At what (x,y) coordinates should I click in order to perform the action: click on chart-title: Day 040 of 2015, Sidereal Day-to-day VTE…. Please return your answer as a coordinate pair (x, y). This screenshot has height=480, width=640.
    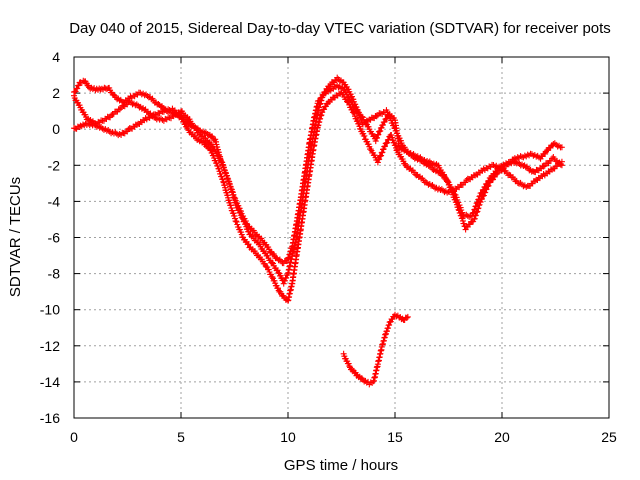
    Looking at the image, I should click on (340, 28).